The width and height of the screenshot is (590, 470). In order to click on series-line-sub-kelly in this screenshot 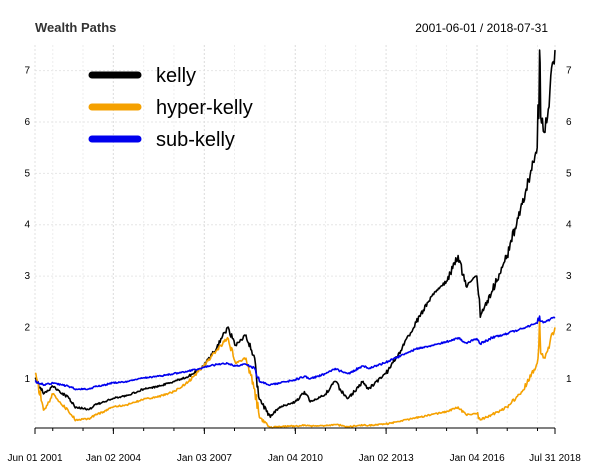, I will do `click(295, 353)`.